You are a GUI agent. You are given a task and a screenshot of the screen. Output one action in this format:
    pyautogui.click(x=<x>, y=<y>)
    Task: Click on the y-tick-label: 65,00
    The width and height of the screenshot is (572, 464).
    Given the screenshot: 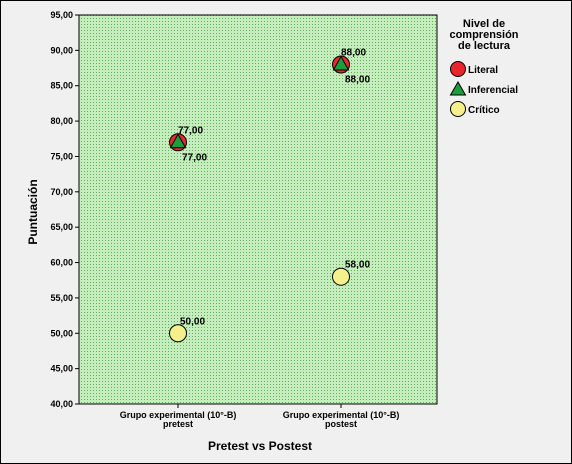 What is the action you would take?
    pyautogui.click(x=61, y=227)
    